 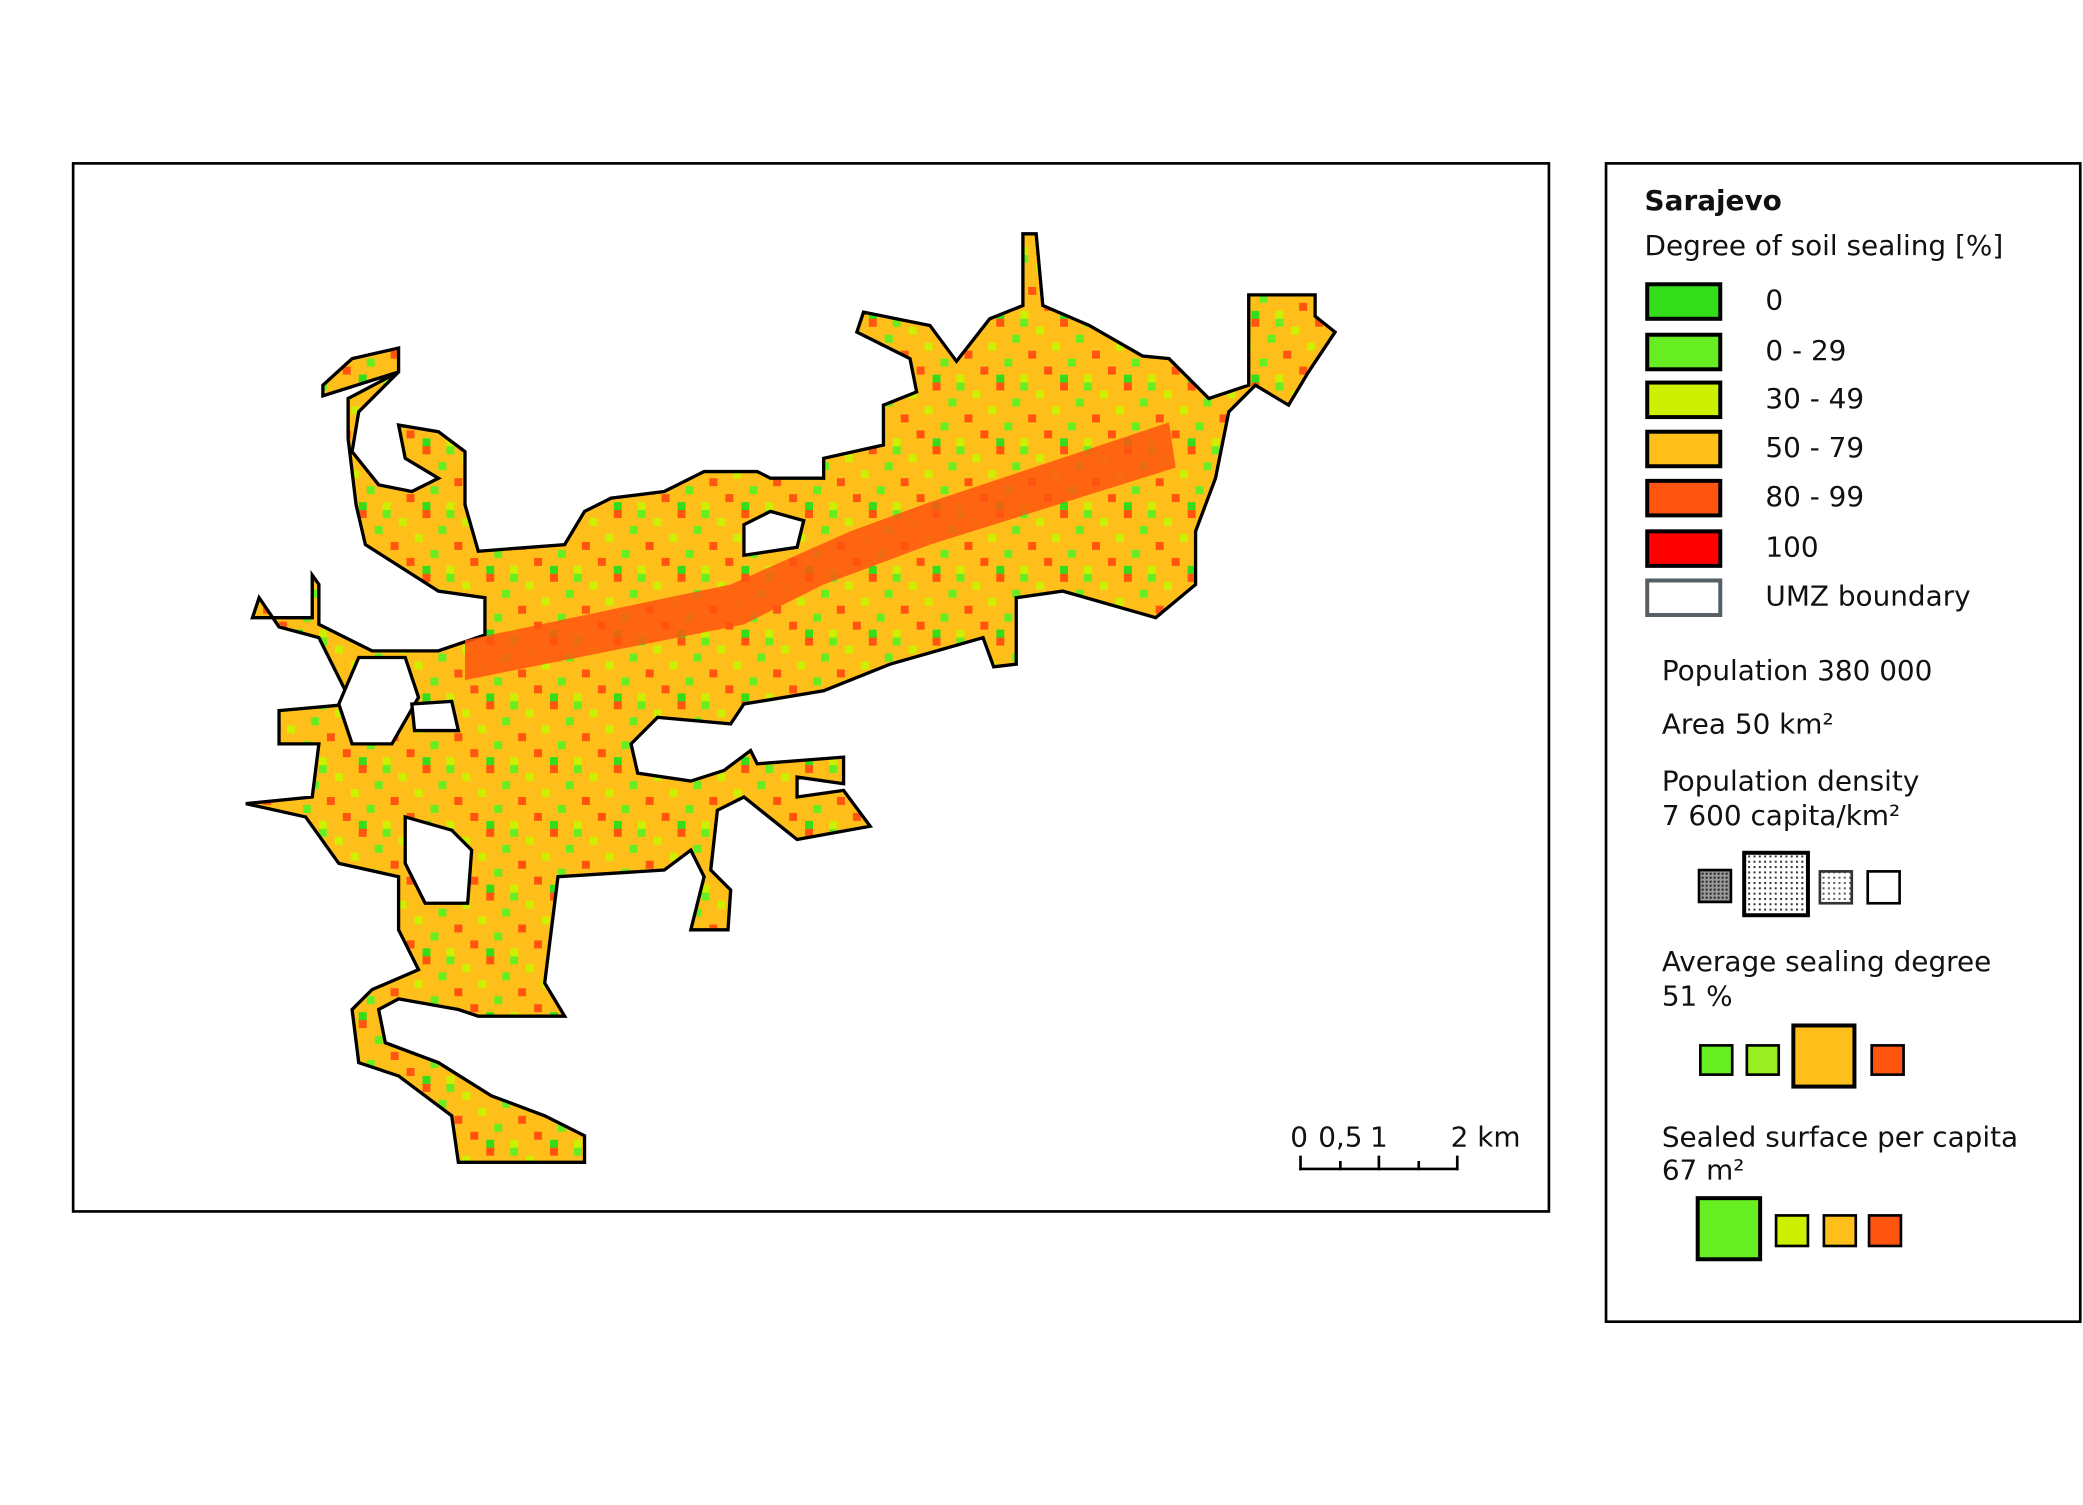 I want to click on stat: Population density, so click(x=1791, y=780).